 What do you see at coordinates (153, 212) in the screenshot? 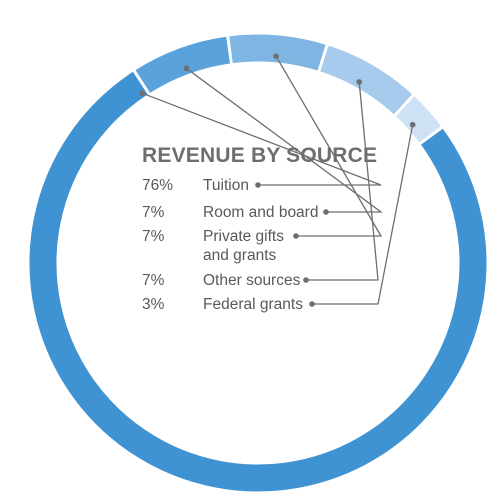
I see `legend-percent-room-and-board: 7%` at bounding box center [153, 212].